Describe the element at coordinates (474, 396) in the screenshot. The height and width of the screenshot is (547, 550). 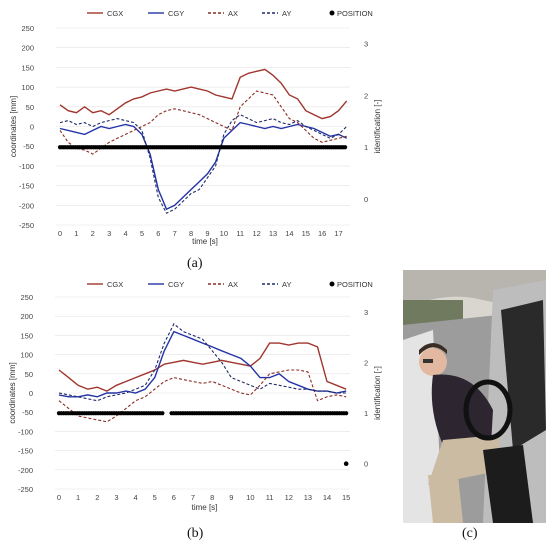
I see `person-entering-car-photo` at that location.